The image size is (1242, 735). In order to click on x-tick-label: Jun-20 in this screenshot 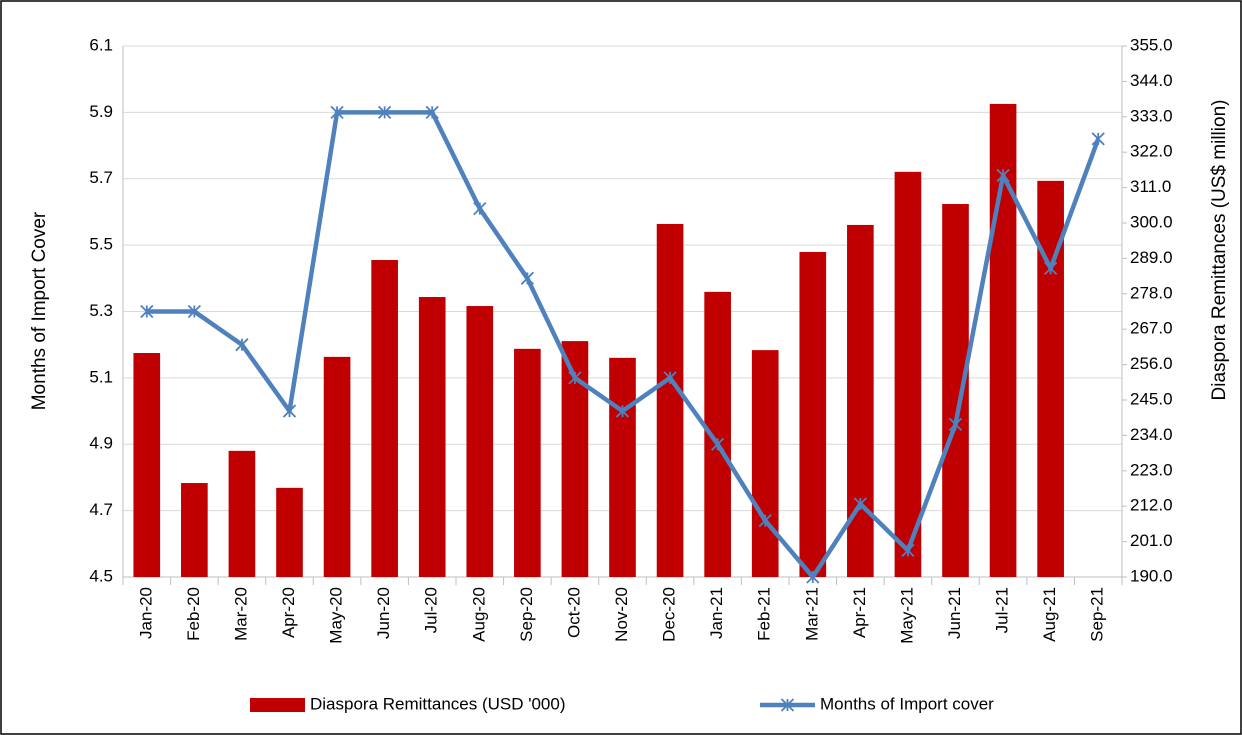, I will do `click(383, 613)`.